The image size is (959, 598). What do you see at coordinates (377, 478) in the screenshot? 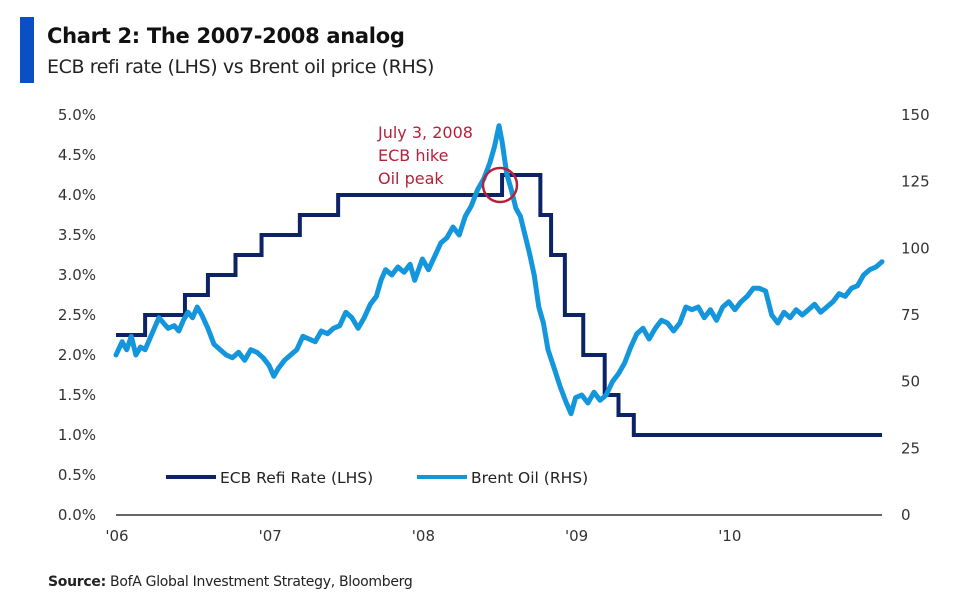
I see `legend: ECB Refi Rate (LHS) Brent Oil (RHS)` at bounding box center [377, 478].